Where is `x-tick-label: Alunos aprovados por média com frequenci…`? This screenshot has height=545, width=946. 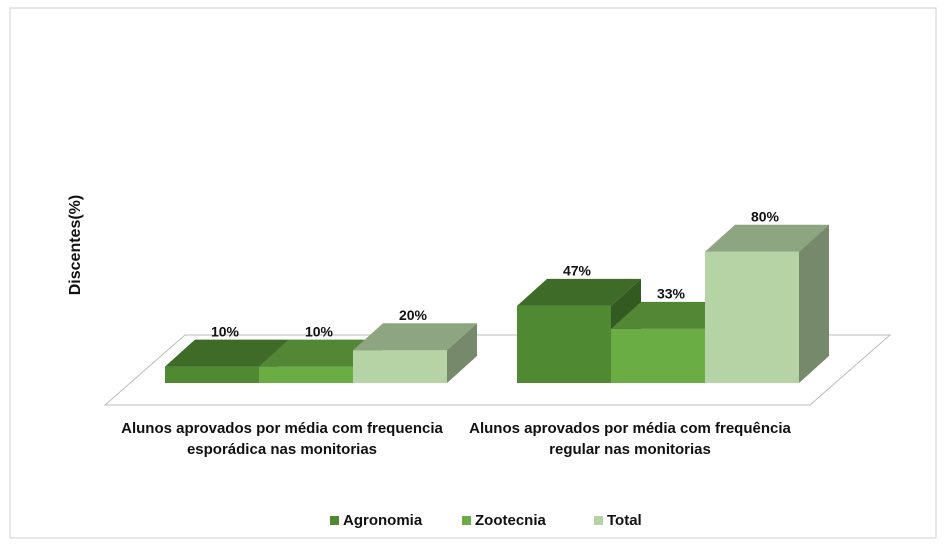 x-tick-label: Alunos aprovados por média com frequenci… is located at coordinates (282, 439).